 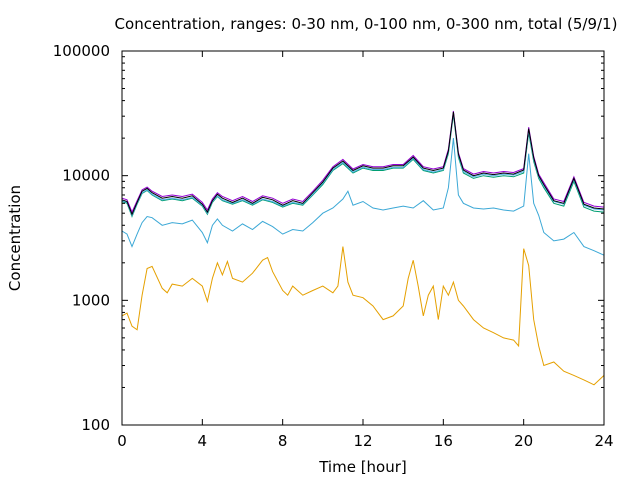 What do you see at coordinates (86, 176) in the screenshot?
I see `y-tick-label: 10000` at bounding box center [86, 176].